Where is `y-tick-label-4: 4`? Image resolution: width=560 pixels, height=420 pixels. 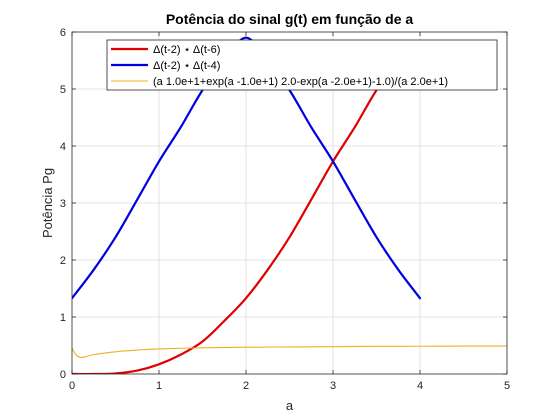 y-tick-label-4: 4 is located at coordinates (63, 147).